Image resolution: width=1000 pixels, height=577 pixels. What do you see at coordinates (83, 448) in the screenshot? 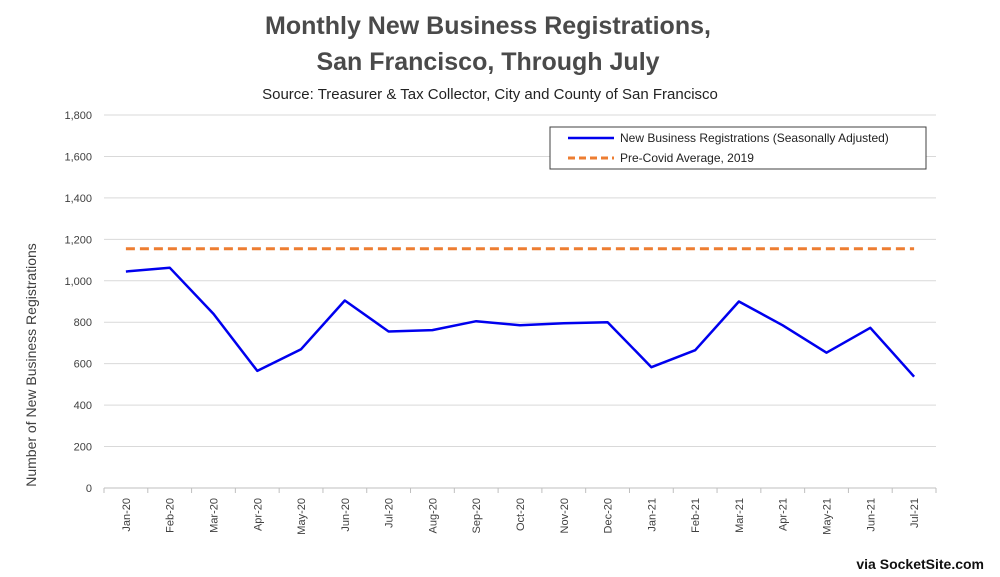
I see `y-tick-label: 200` at bounding box center [83, 448].